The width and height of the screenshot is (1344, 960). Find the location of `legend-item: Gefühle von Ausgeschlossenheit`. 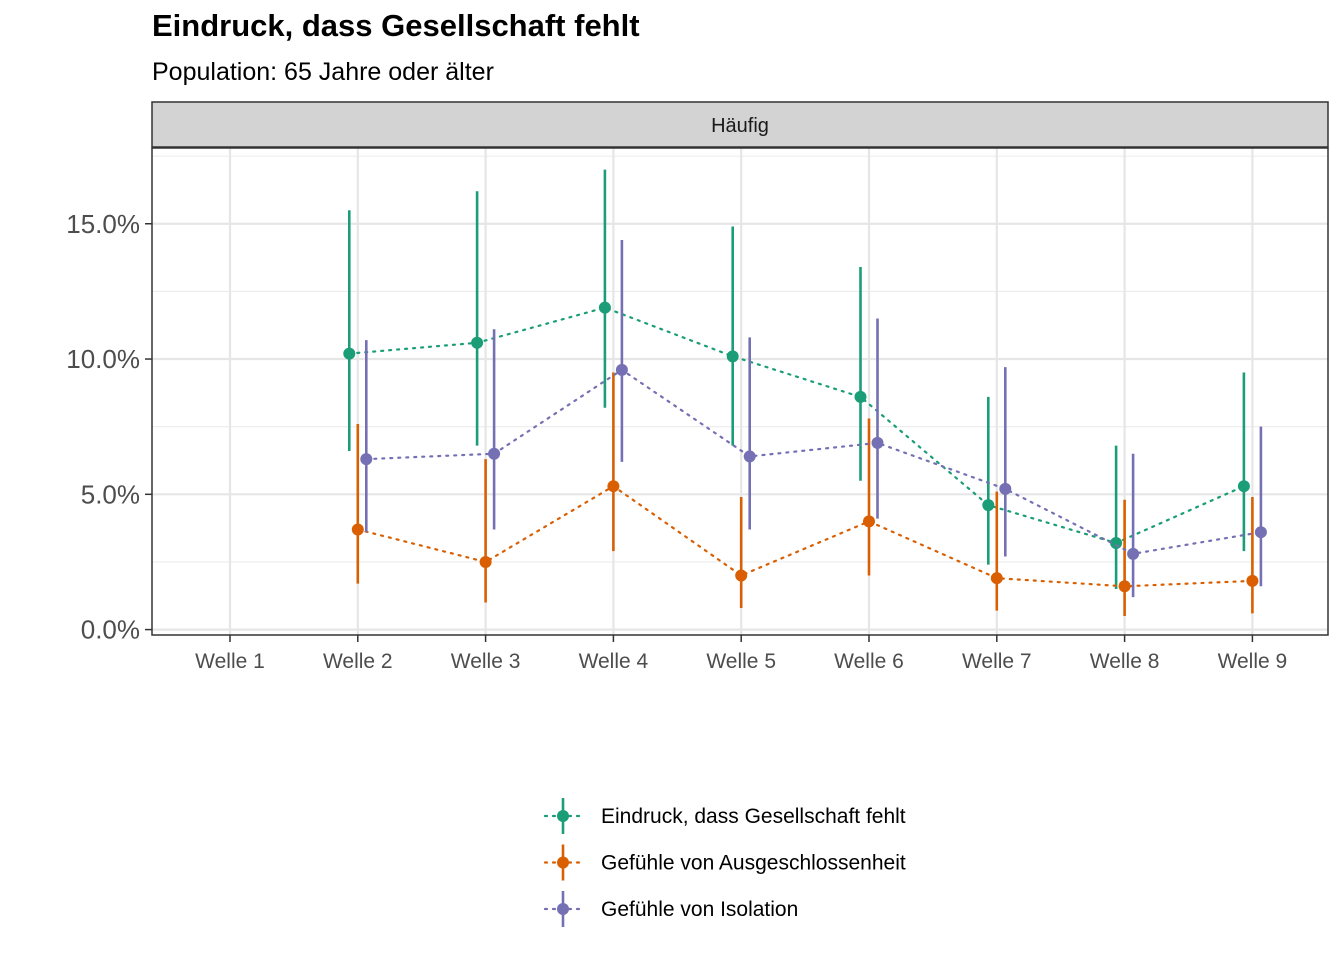

legend-item: Gefühle von Ausgeschlossenheit is located at coordinates (724, 862).